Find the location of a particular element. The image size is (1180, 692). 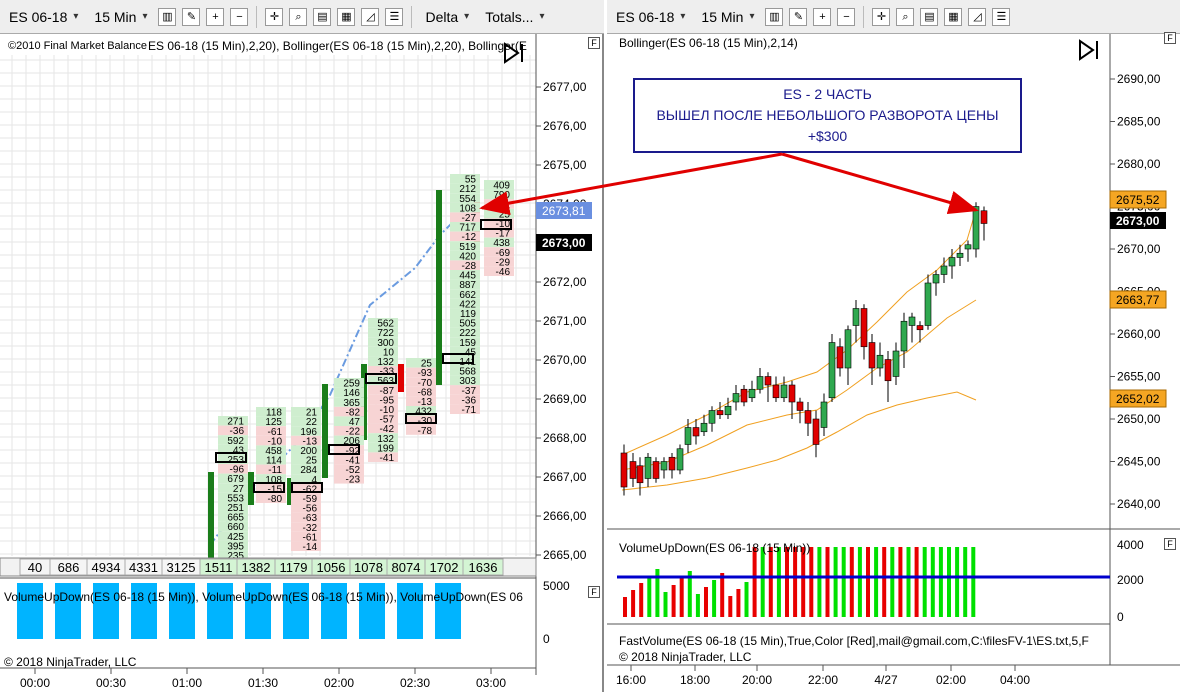

delta-selector: Delta is located at coordinates (447, 17).